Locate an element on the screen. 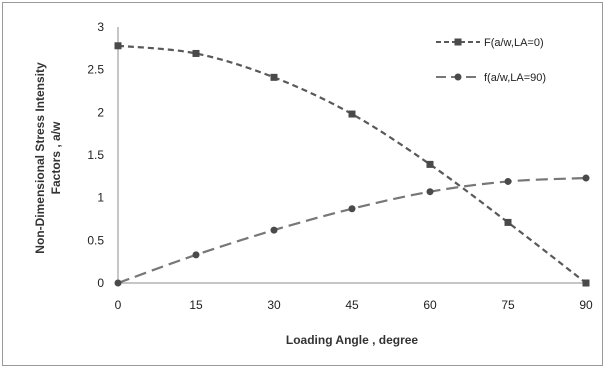  legend-label: F(a/w,LA=0) is located at coordinates (514, 43).